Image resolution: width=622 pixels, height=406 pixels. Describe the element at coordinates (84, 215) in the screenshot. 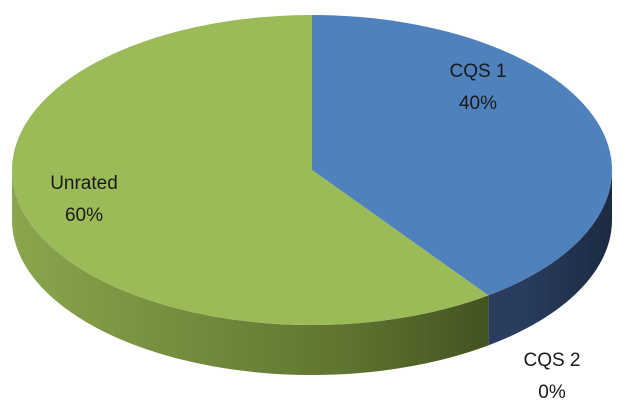

I see `label-unrated-value: 60%` at that location.